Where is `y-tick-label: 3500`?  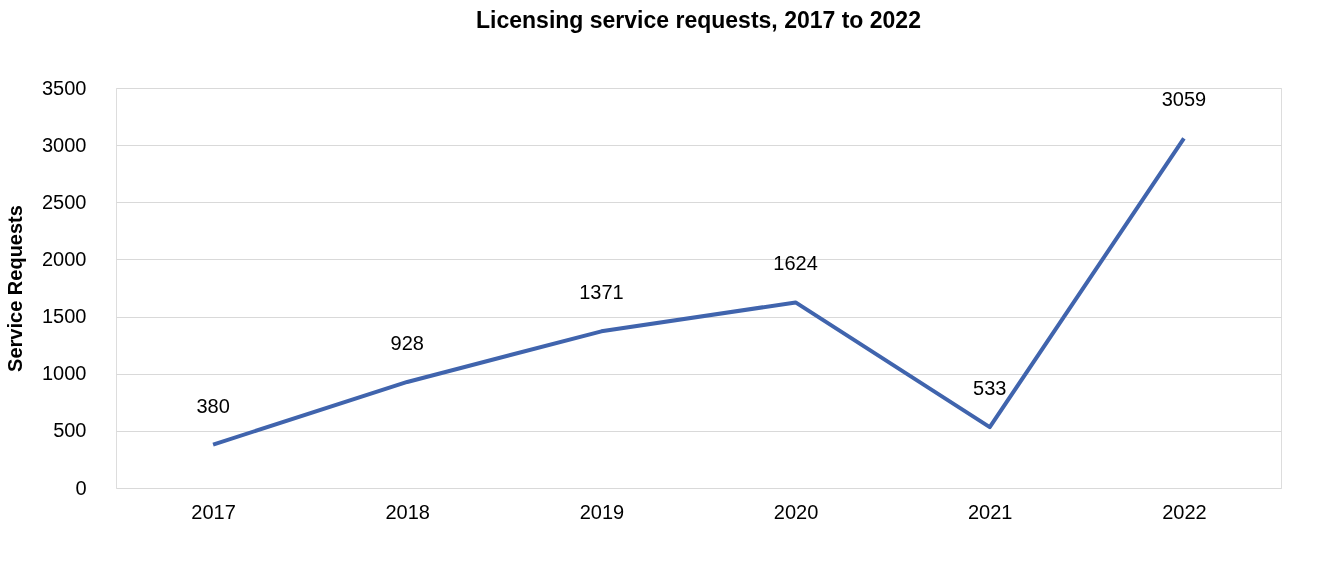 y-tick-label: 3500 is located at coordinates (64, 87).